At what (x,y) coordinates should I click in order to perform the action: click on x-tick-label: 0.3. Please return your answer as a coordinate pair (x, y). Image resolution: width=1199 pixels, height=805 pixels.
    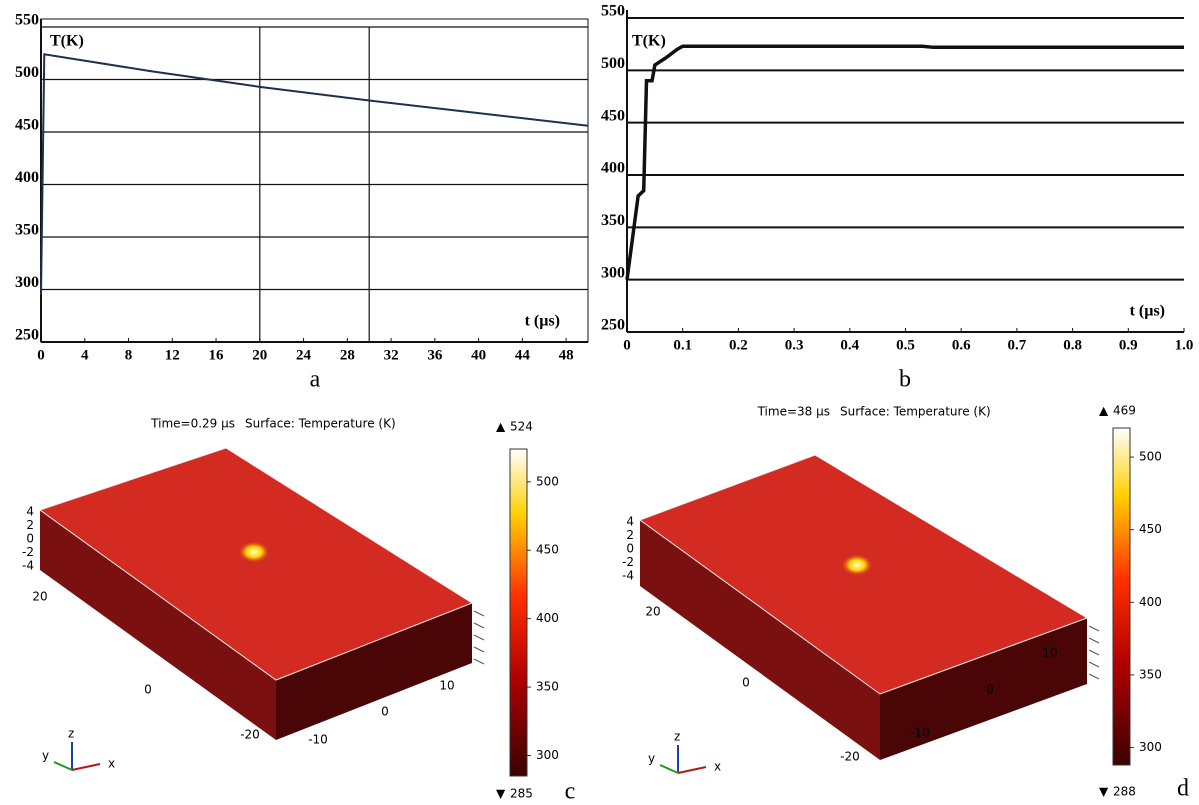
    Looking at the image, I should click on (794, 345).